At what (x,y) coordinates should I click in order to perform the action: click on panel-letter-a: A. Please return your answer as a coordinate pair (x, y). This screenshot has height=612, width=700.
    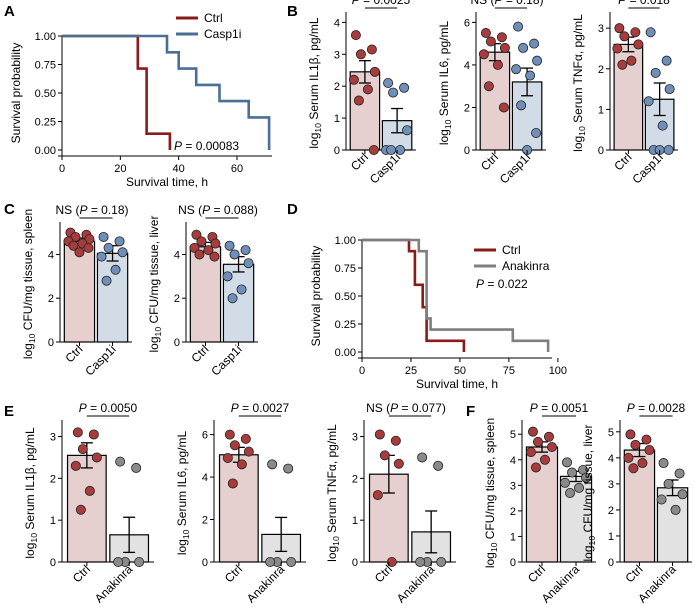
    Looking at the image, I should click on (9, 11).